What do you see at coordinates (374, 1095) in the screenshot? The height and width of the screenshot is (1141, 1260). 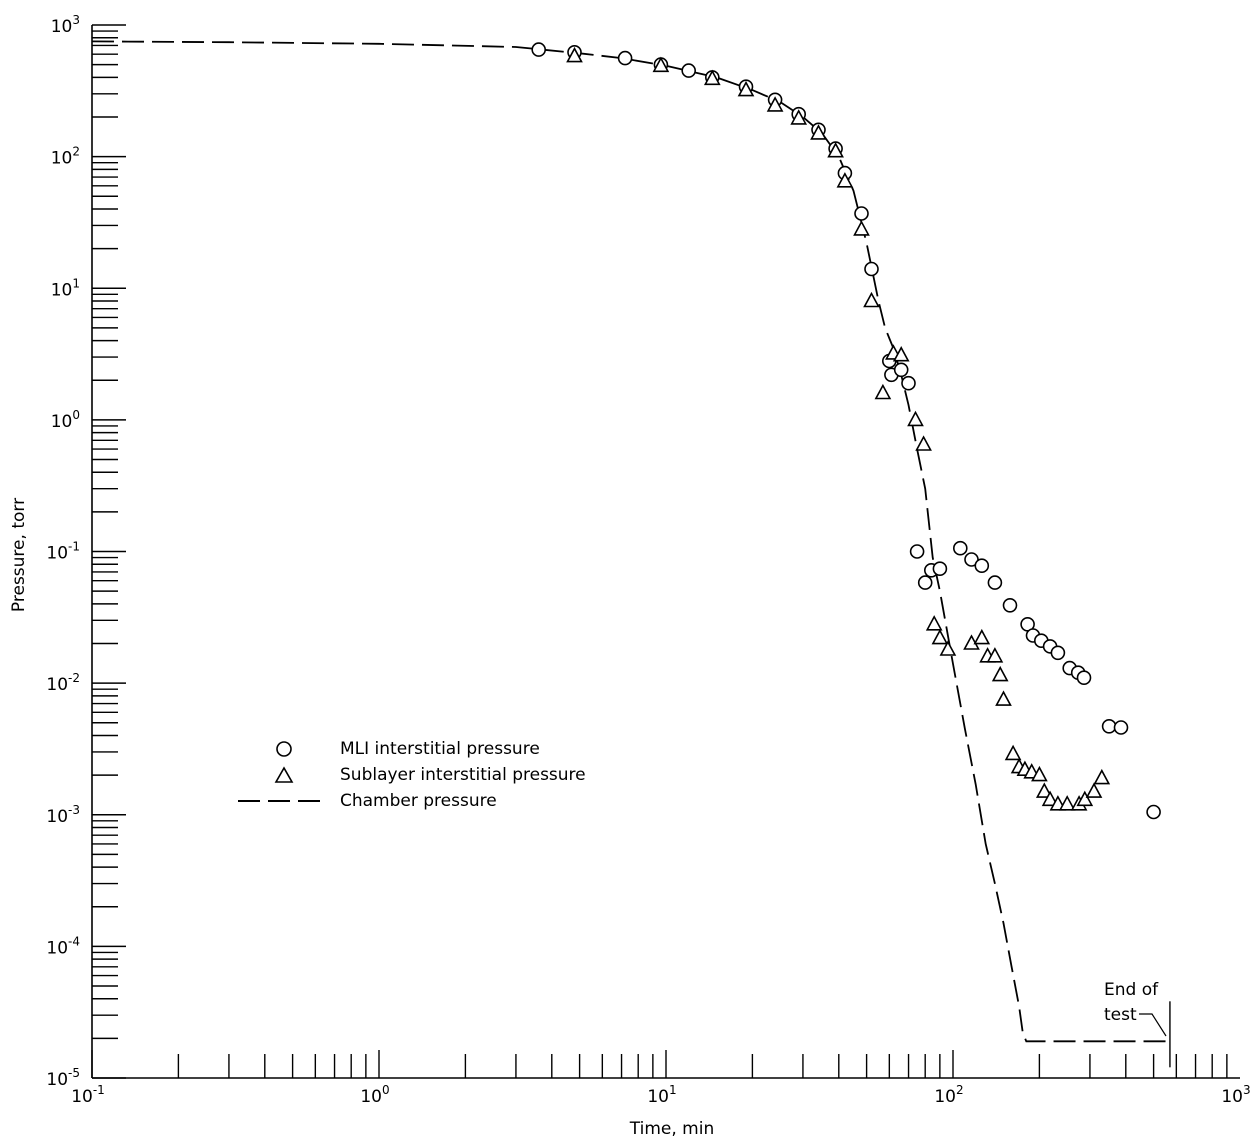 I see `x-tick-label: 10⁰` at bounding box center [374, 1095].